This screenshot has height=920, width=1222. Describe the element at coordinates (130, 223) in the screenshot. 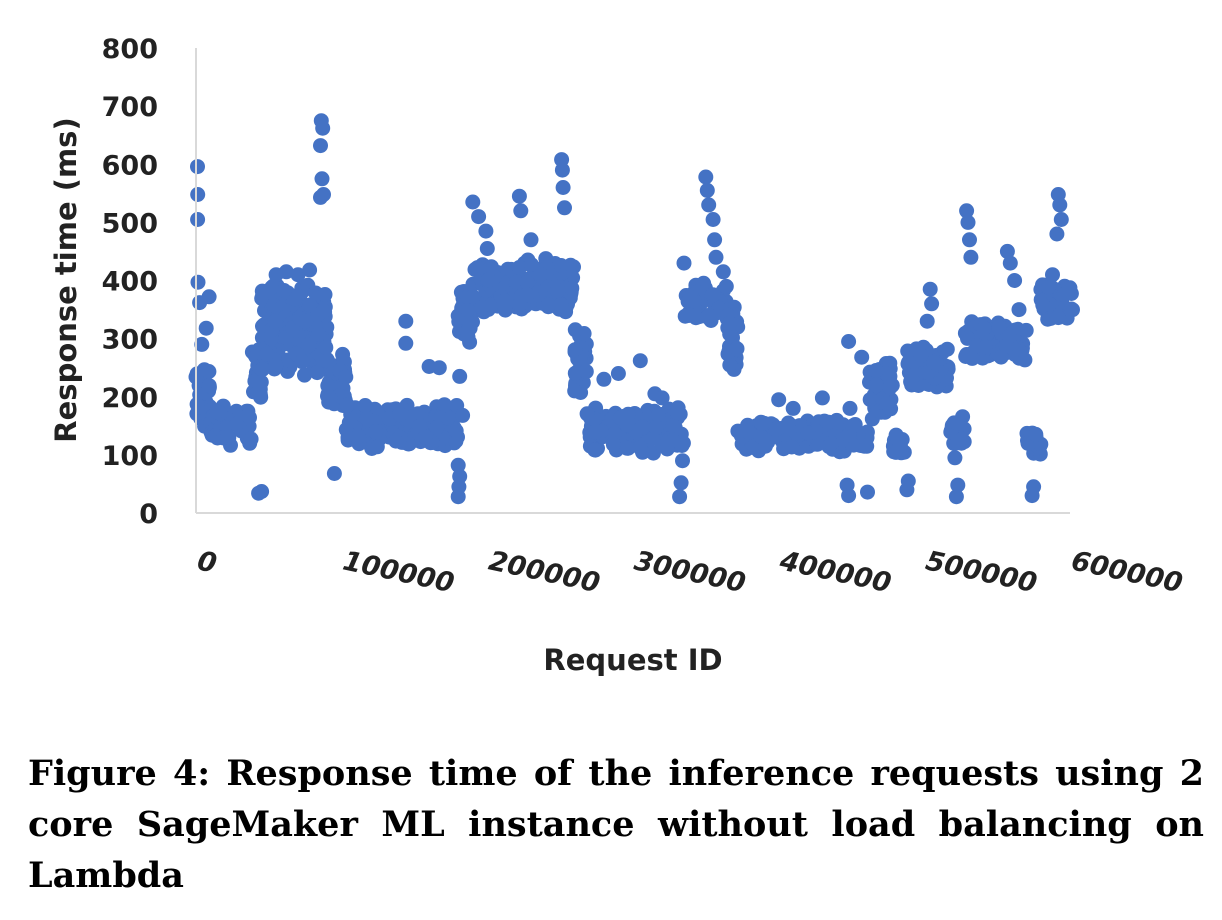

I see `y-tick-label: 500` at that location.